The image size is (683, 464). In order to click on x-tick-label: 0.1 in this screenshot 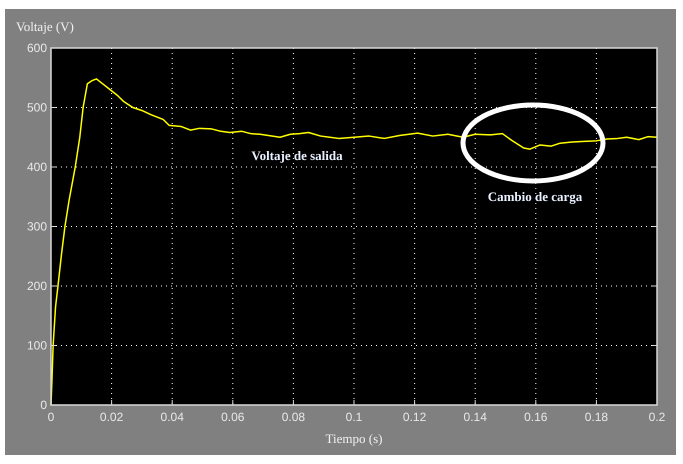, I will do `click(354, 417)`.